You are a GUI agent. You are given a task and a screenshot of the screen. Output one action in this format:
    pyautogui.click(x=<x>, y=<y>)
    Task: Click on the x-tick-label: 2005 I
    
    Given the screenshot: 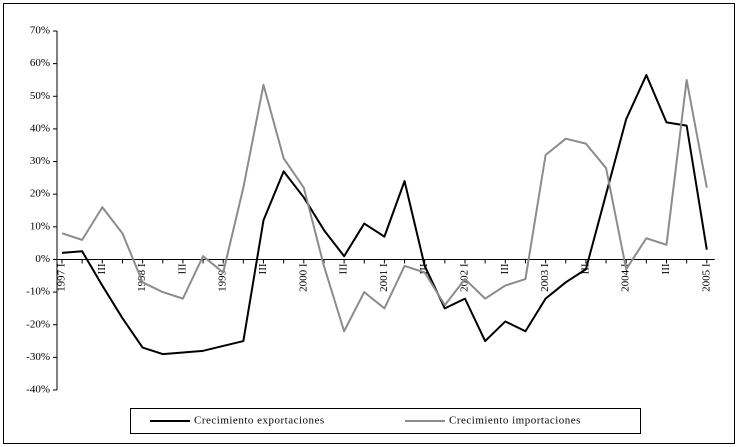 What is the action you would take?
    pyautogui.click(x=706, y=277)
    